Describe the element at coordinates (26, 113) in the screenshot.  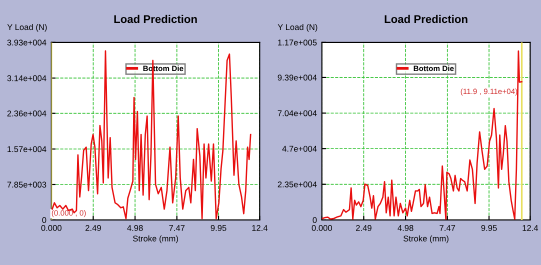
I see `y-tick-label: 2.36e+004` at that location.